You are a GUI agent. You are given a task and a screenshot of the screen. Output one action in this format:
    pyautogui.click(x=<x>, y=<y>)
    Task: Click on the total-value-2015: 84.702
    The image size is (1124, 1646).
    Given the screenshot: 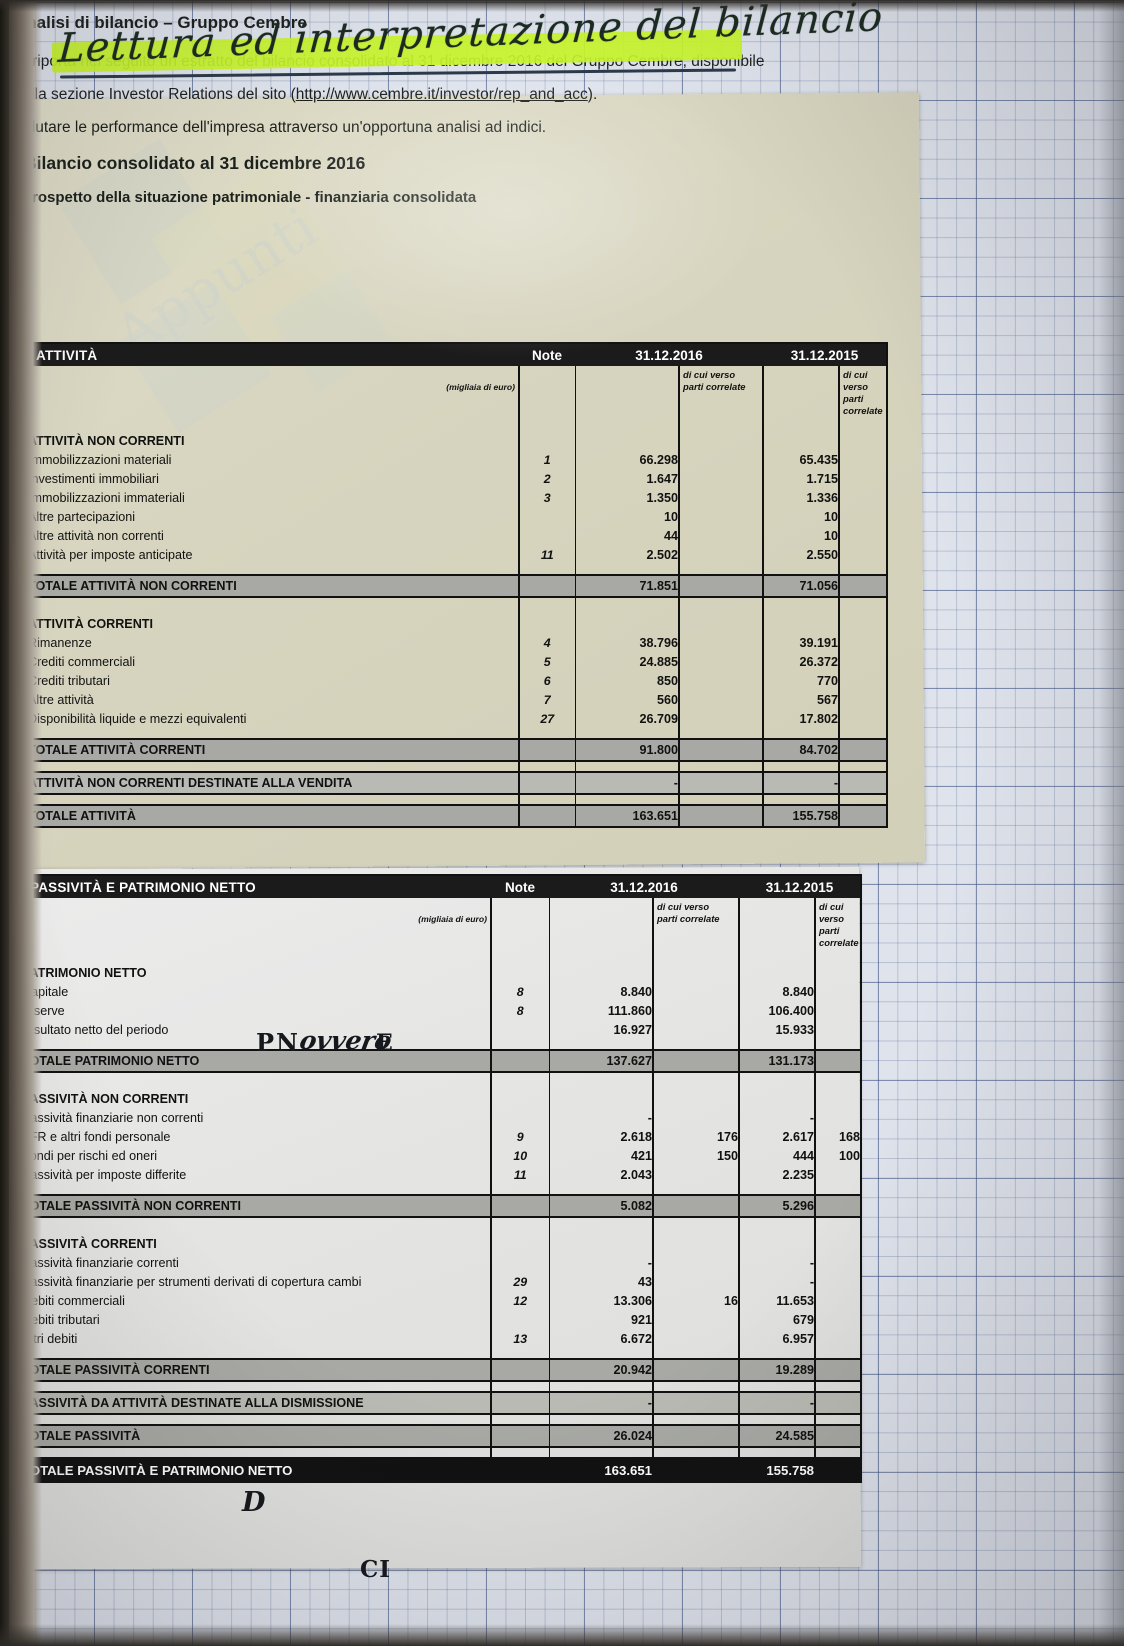 What is the action you would take?
    pyautogui.click(x=801, y=750)
    